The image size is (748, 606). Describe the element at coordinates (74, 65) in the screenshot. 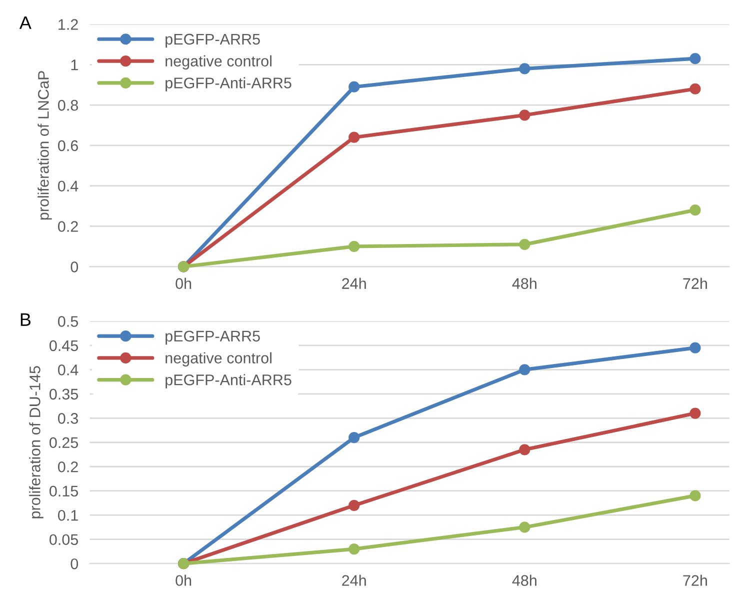

I see `y-tick-label: 1` at that location.